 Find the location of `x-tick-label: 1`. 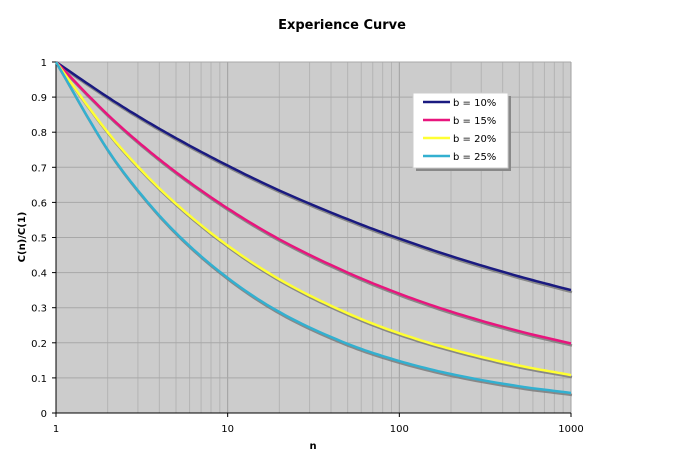

x-tick-label: 1 is located at coordinates (56, 429).